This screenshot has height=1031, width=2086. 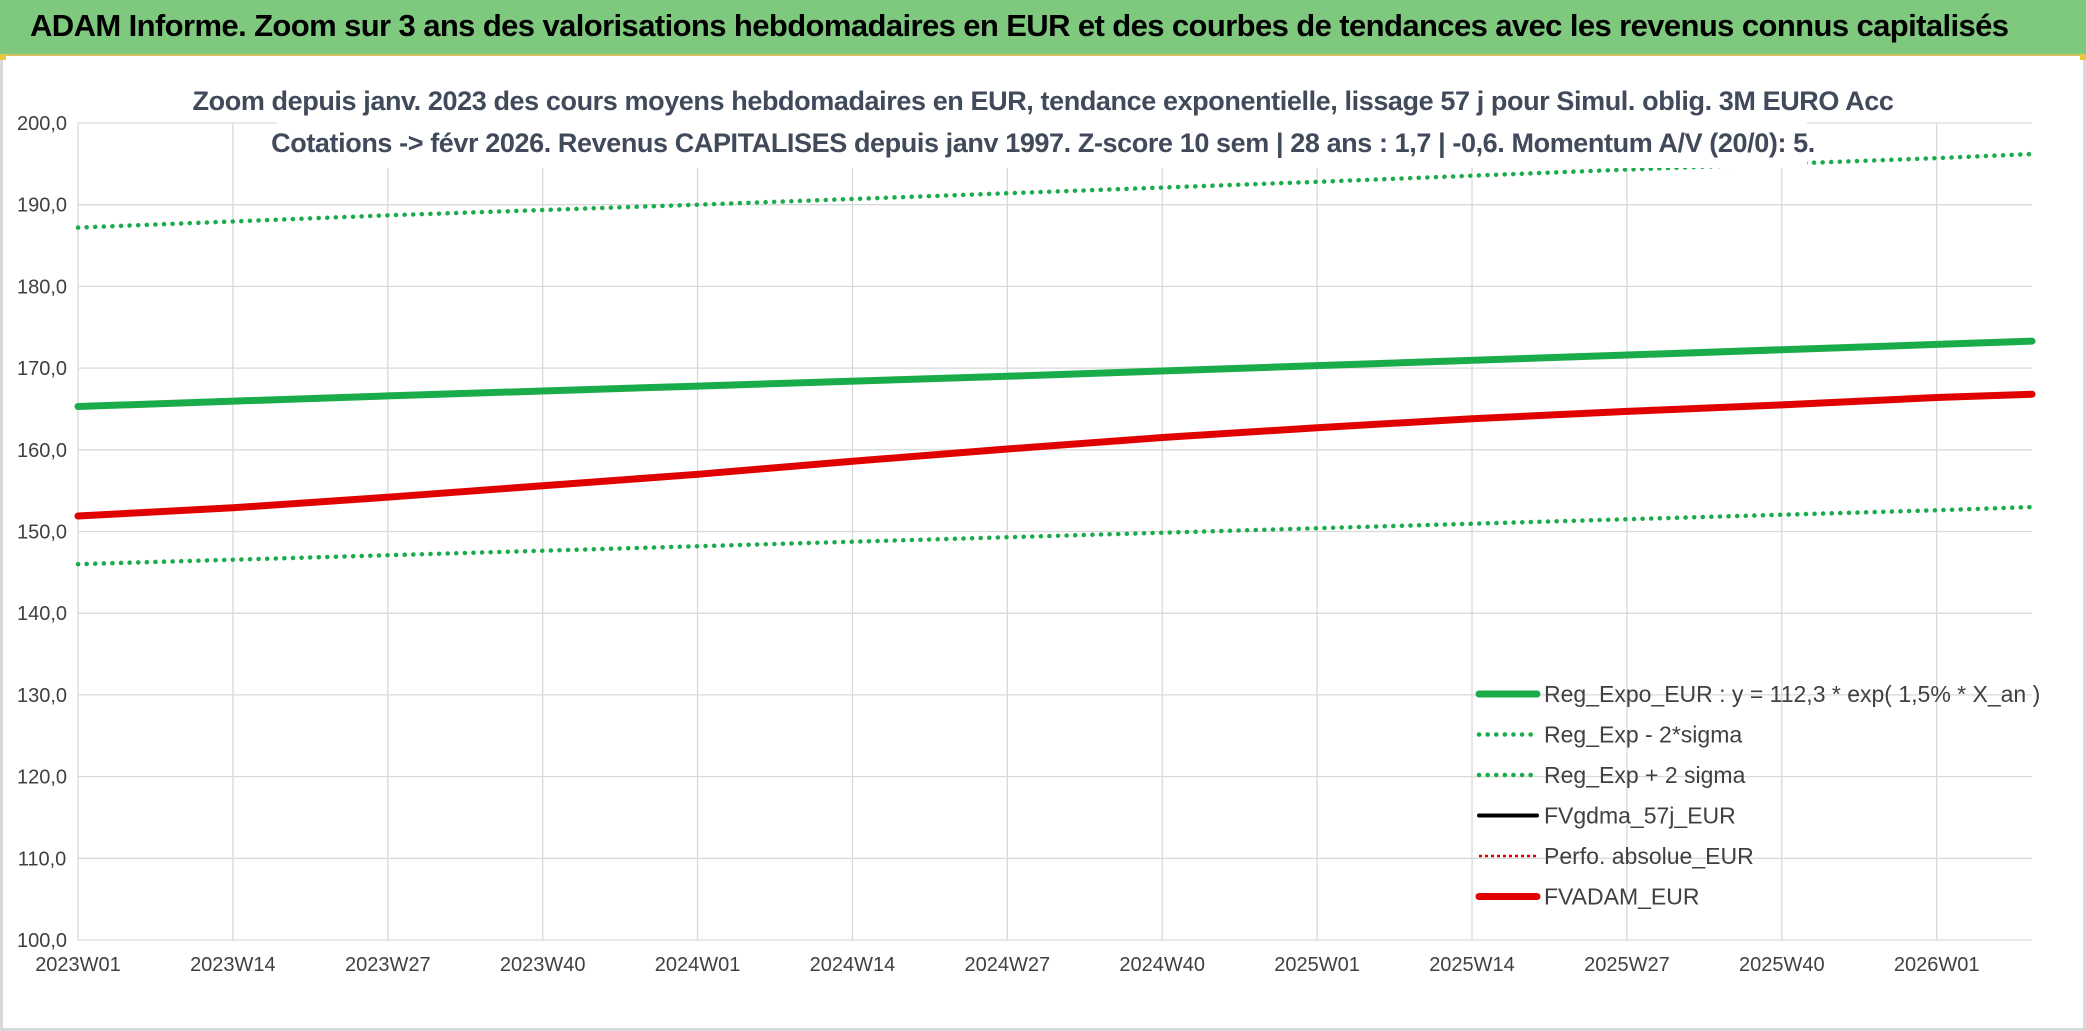 What do you see at coordinates (78, 965) in the screenshot?
I see `x-tick-label: 2023W01` at bounding box center [78, 965].